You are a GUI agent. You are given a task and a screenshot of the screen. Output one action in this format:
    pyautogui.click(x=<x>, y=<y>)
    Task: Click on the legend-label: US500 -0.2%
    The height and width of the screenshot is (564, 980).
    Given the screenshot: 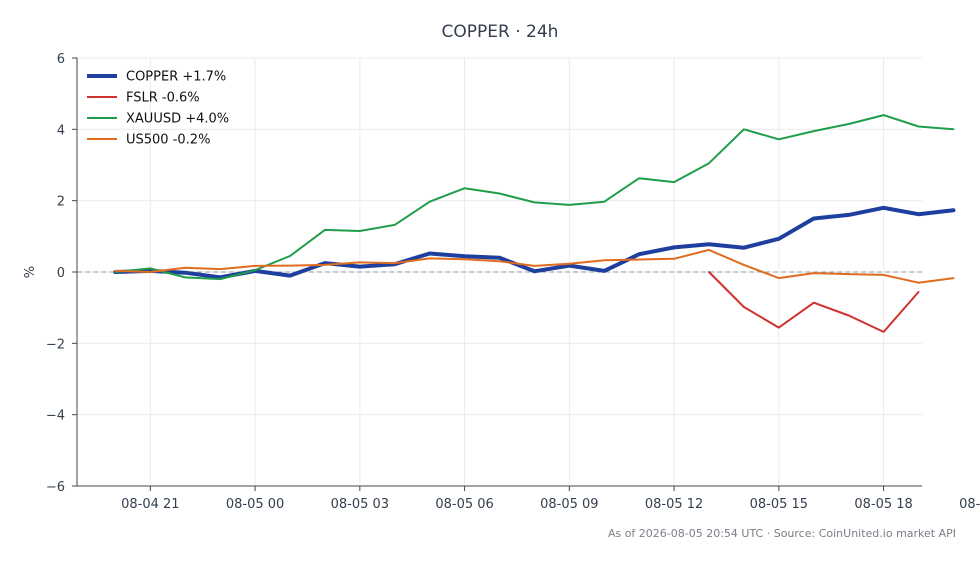 What is the action you would take?
    pyautogui.click(x=168, y=140)
    